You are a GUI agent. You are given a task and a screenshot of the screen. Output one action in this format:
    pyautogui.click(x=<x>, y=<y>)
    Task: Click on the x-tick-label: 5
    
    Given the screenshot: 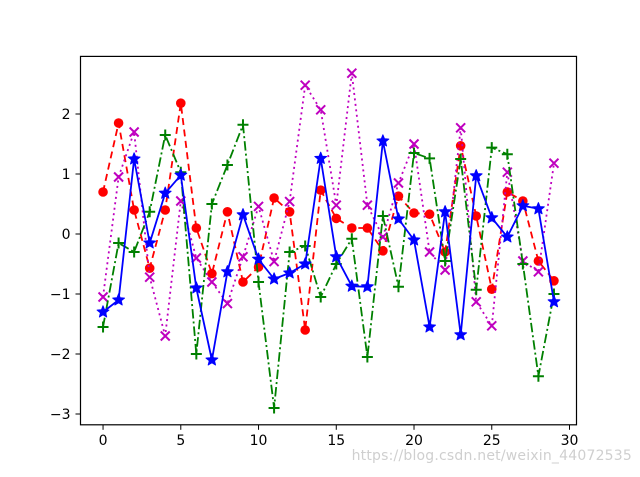 What is the action you would take?
    pyautogui.click(x=180, y=441)
    